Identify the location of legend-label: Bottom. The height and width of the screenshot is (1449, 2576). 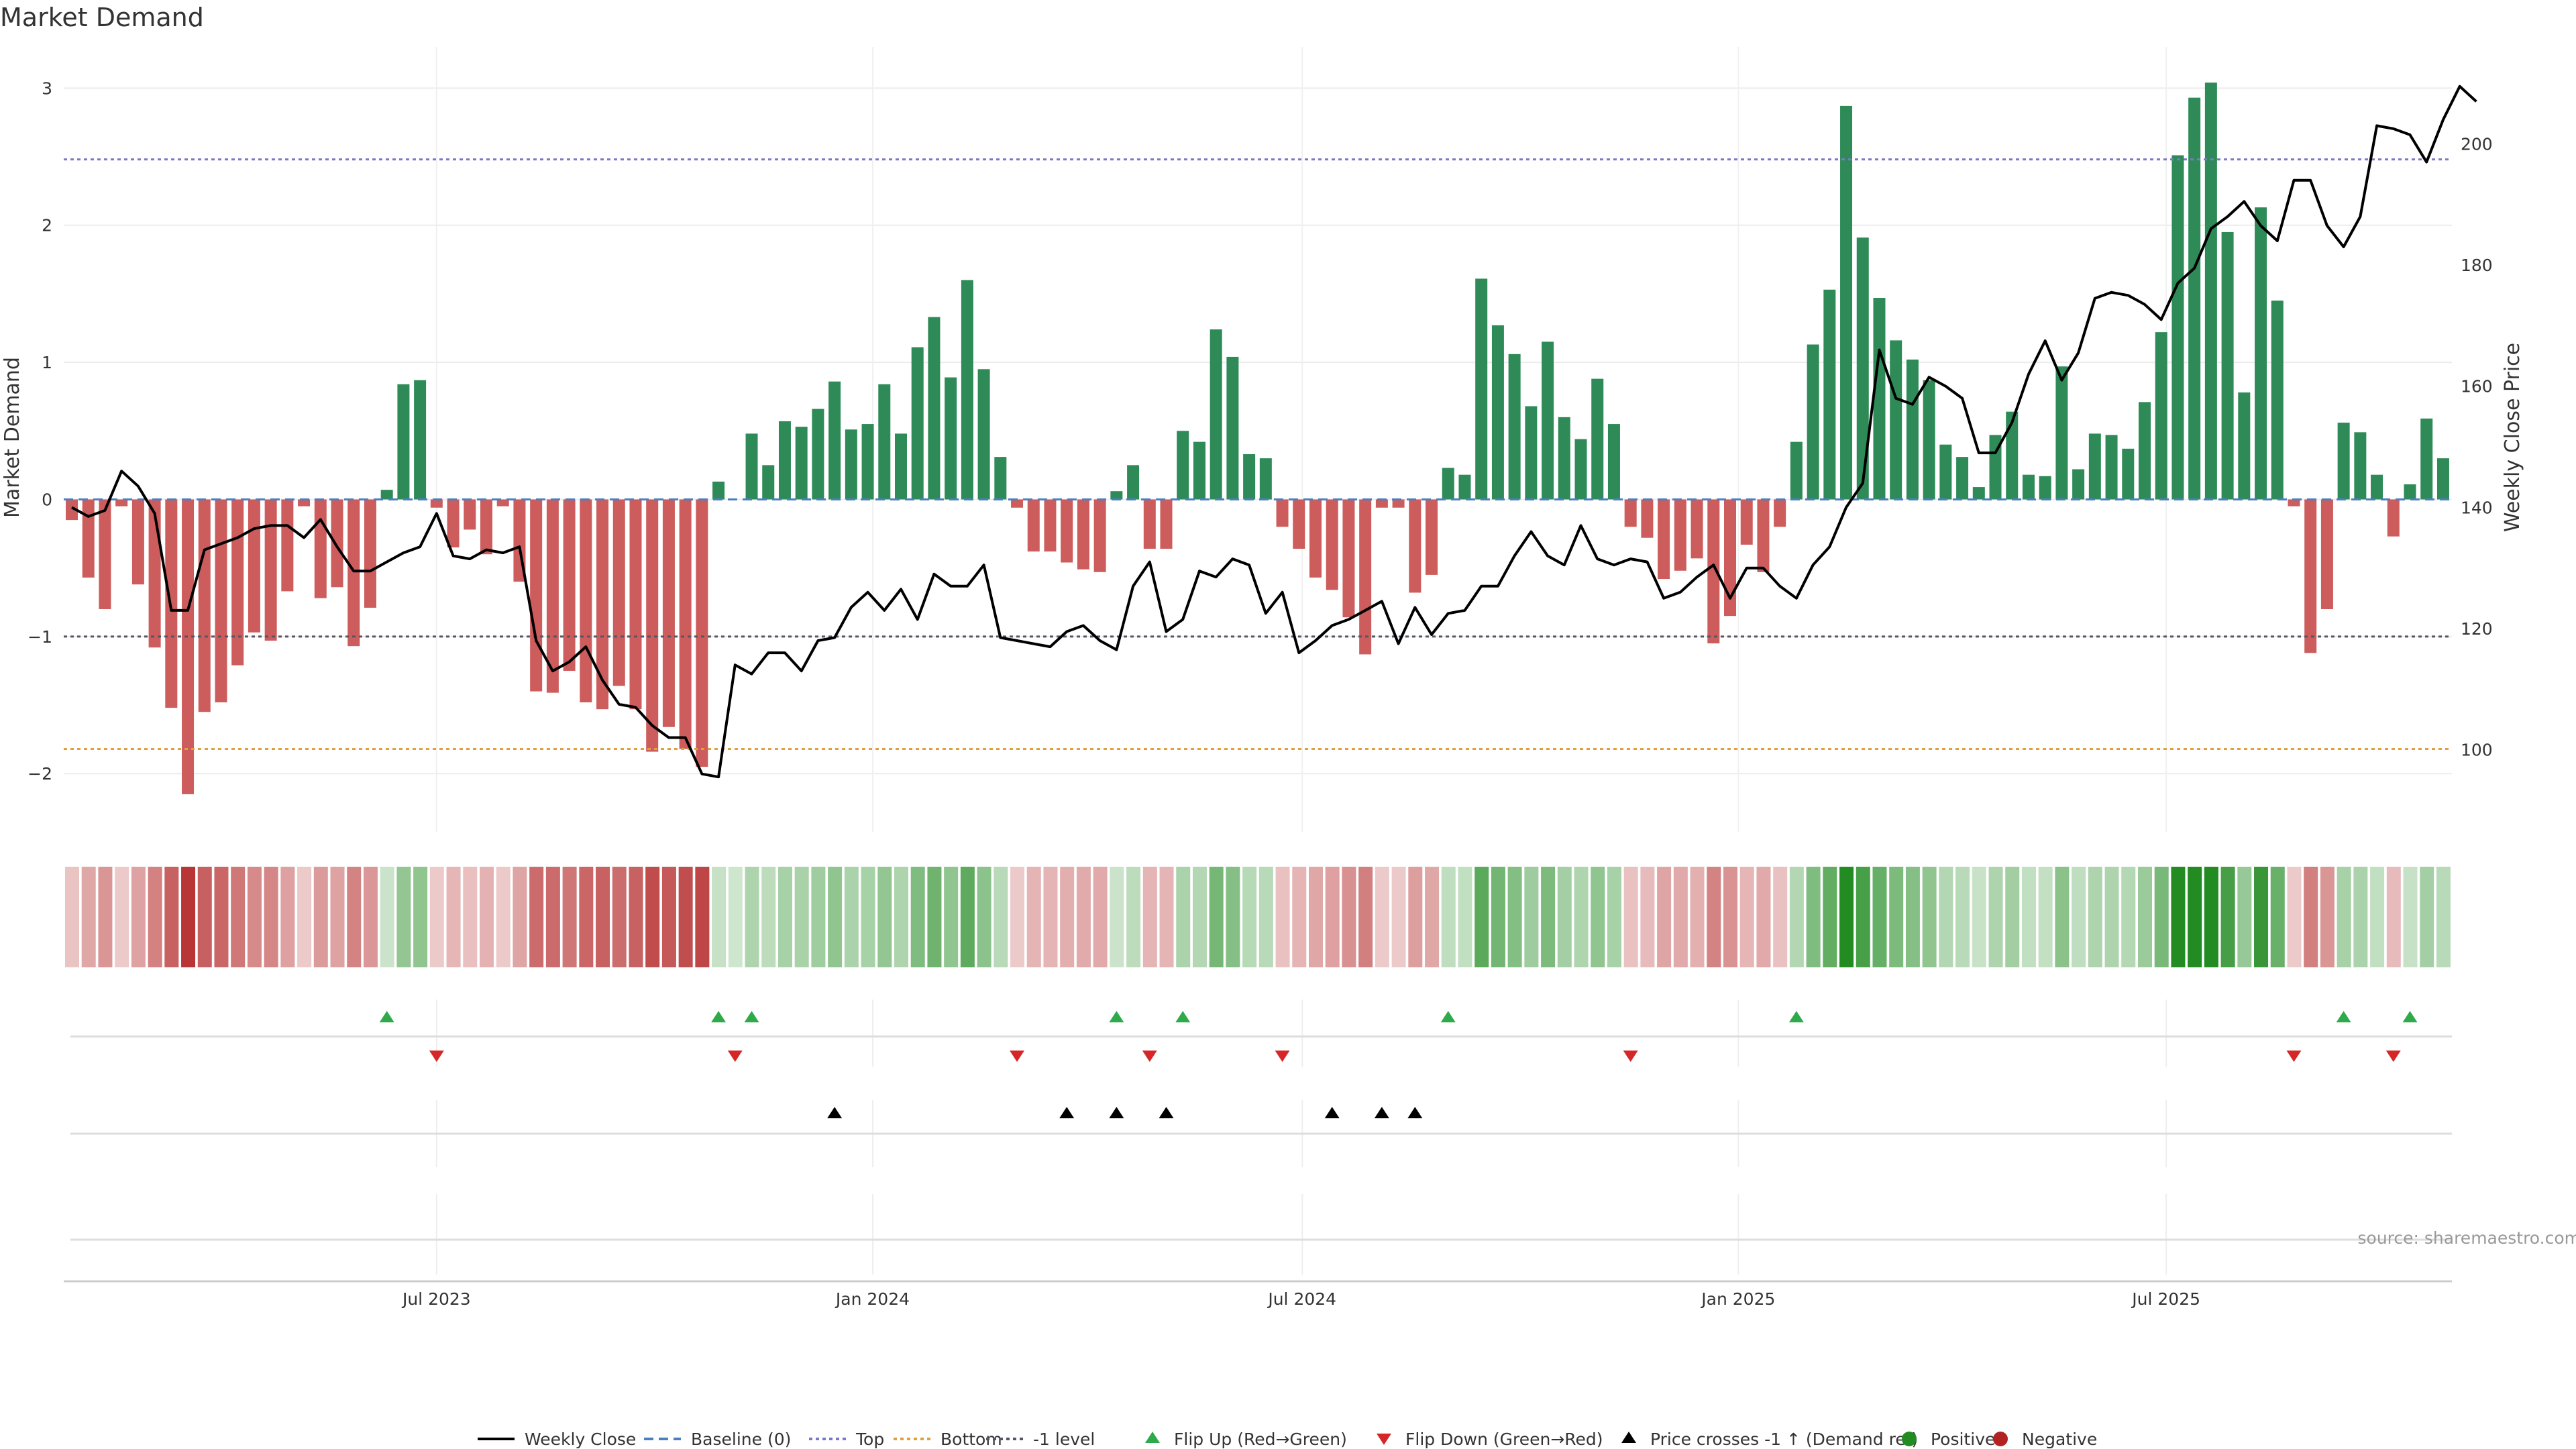
(971, 1439).